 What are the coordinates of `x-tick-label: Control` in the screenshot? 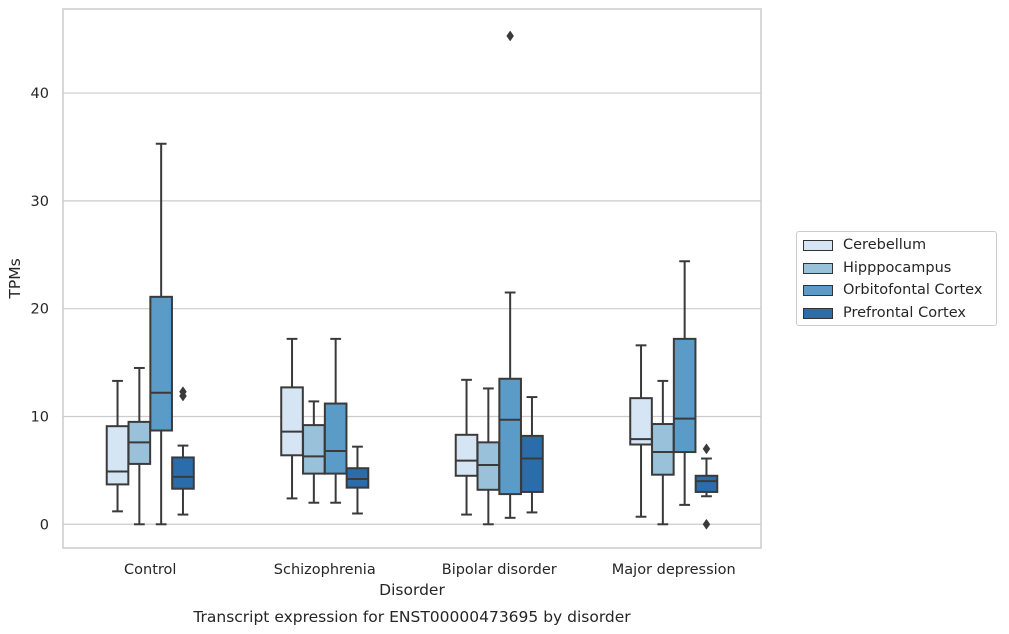 It's located at (150, 570).